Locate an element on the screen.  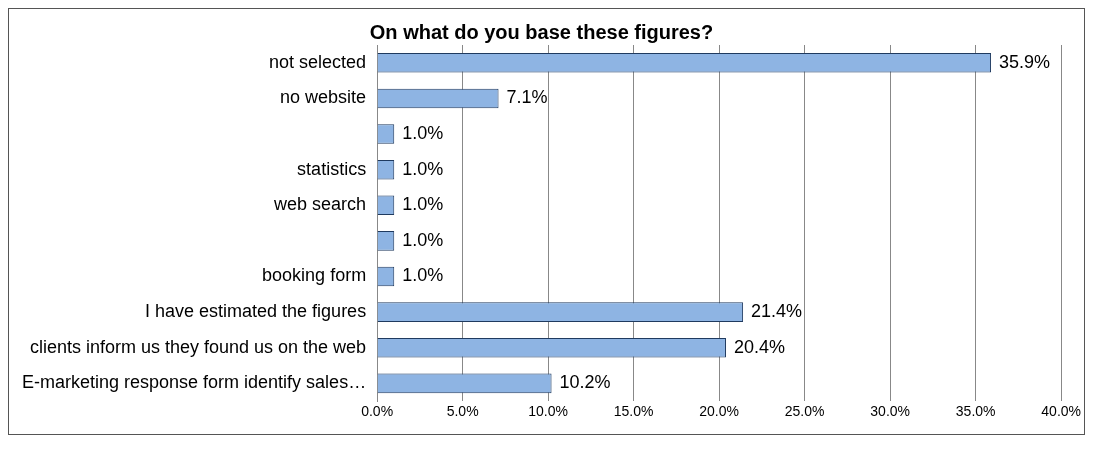
x-tick-label: 20.0% is located at coordinates (719, 411).